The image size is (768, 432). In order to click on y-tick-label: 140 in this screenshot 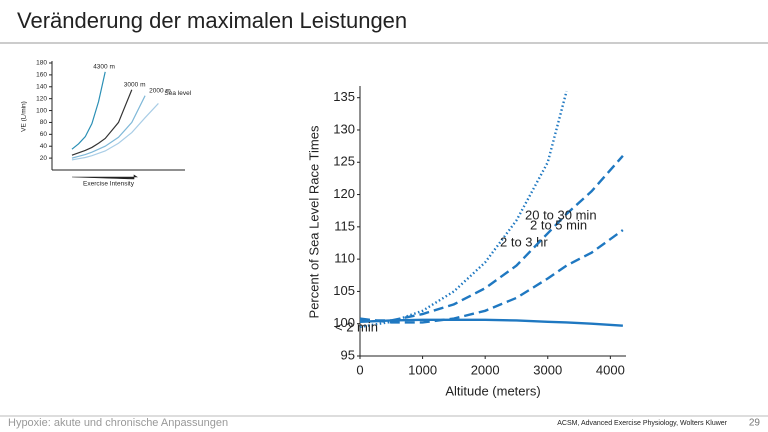, I will do `click(41, 86)`.